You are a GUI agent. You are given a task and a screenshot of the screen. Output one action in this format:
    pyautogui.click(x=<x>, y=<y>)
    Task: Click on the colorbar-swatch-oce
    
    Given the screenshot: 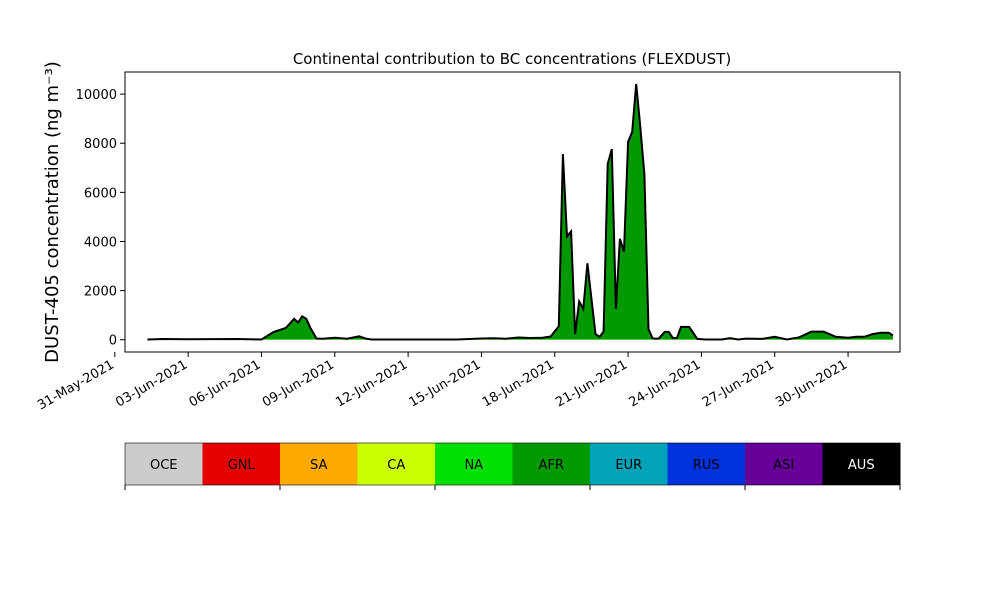 What is the action you would take?
    pyautogui.click(x=164, y=464)
    